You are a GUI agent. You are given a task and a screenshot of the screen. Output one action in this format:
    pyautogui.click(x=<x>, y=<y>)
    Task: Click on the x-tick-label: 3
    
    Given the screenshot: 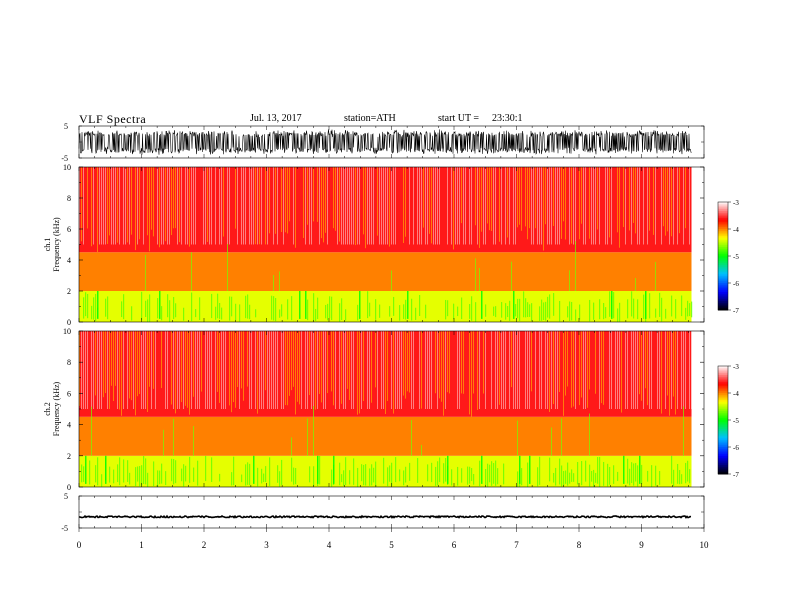 What is the action you would take?
    pyautogui.click(x=266, y=545)
    